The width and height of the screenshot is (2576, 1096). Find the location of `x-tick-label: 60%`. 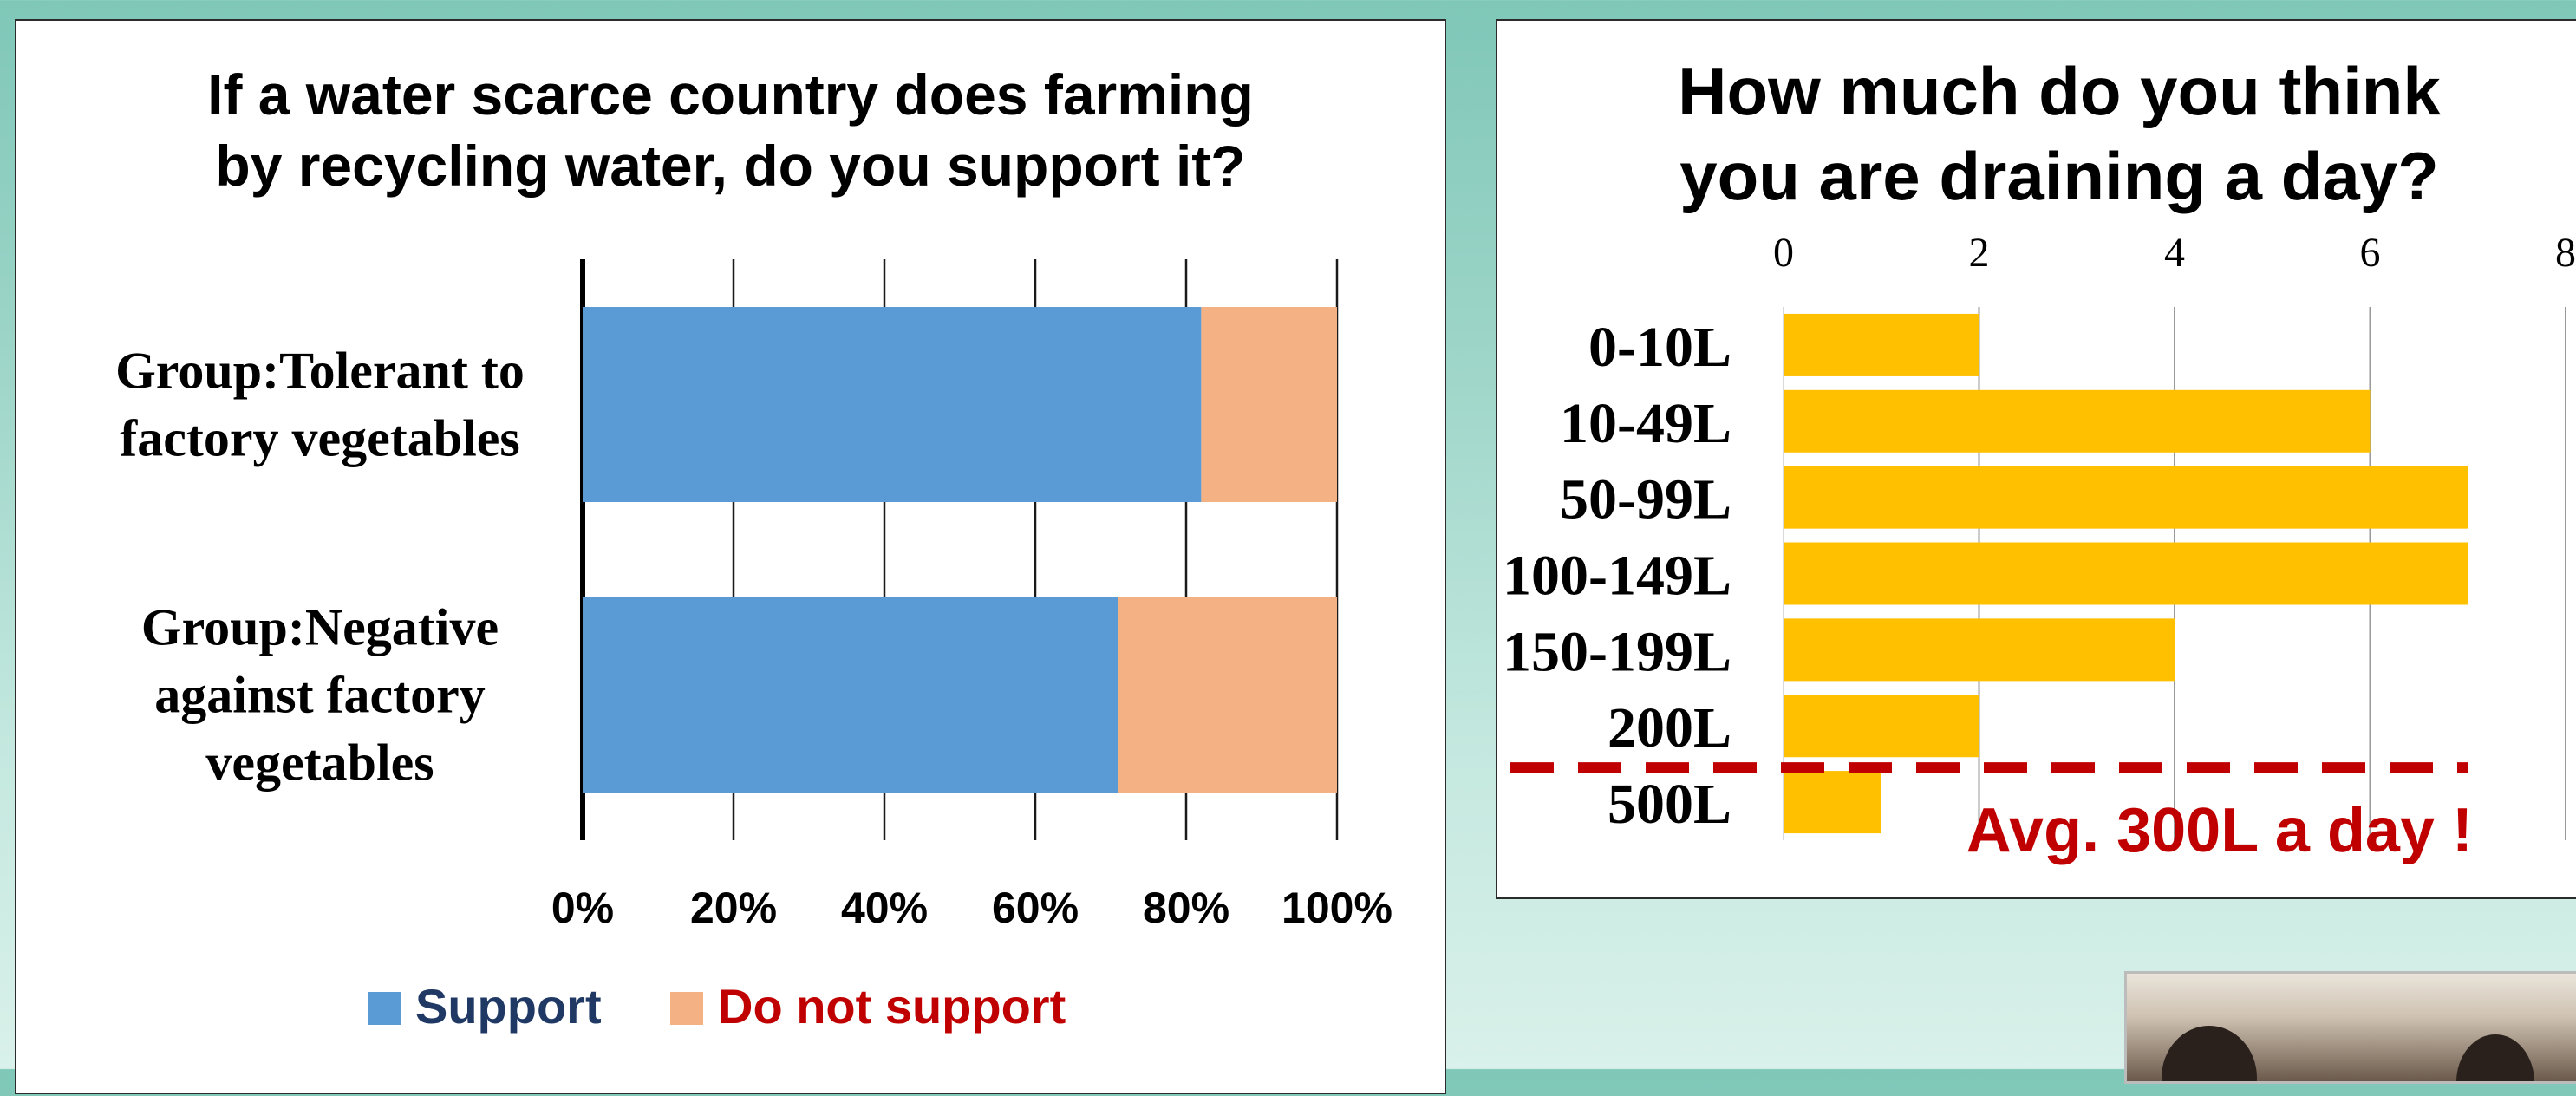

x-tick-label: 60% is located at coordinates (1036, 908).